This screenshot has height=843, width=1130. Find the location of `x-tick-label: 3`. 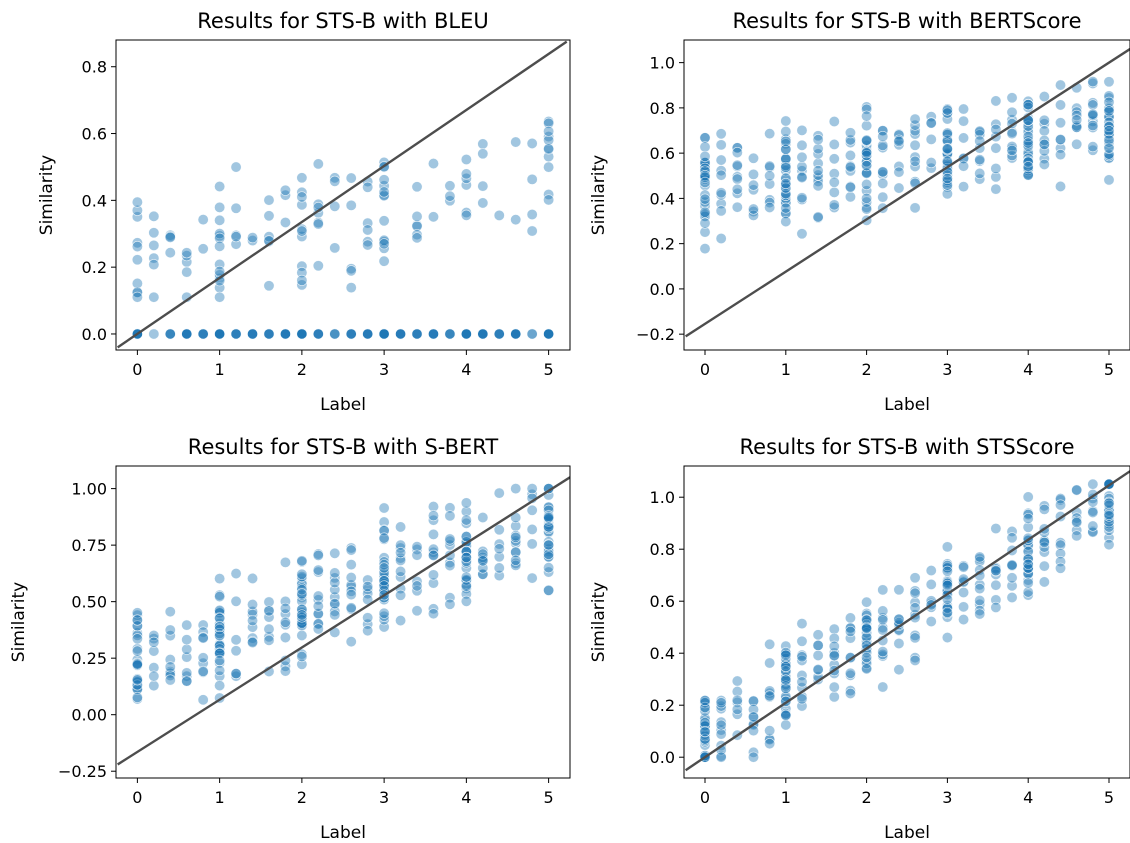

x-tick-label: 3 is located at coordinates (384, 797).